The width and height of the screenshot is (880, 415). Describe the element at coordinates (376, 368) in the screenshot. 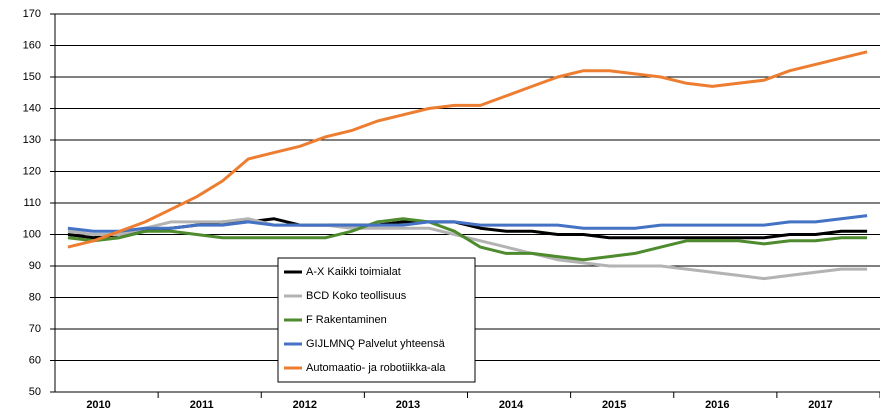

I see `legend-label: Automaatio- ja robotiikka-ala` at that location.